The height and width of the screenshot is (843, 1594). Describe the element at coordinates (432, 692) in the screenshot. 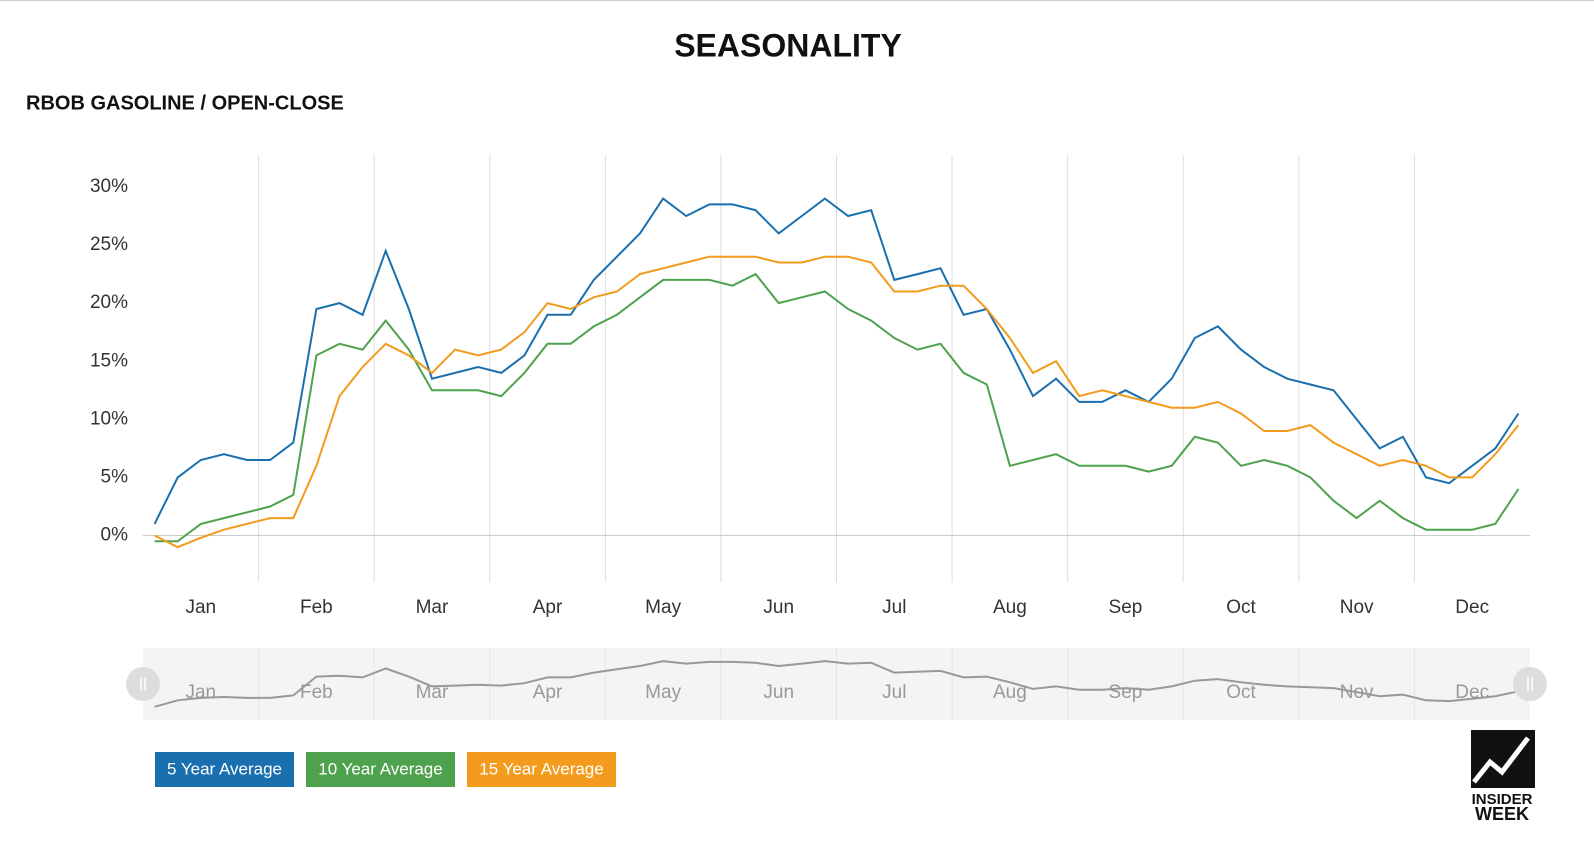

I see `navigator-label: Mar` at that location.